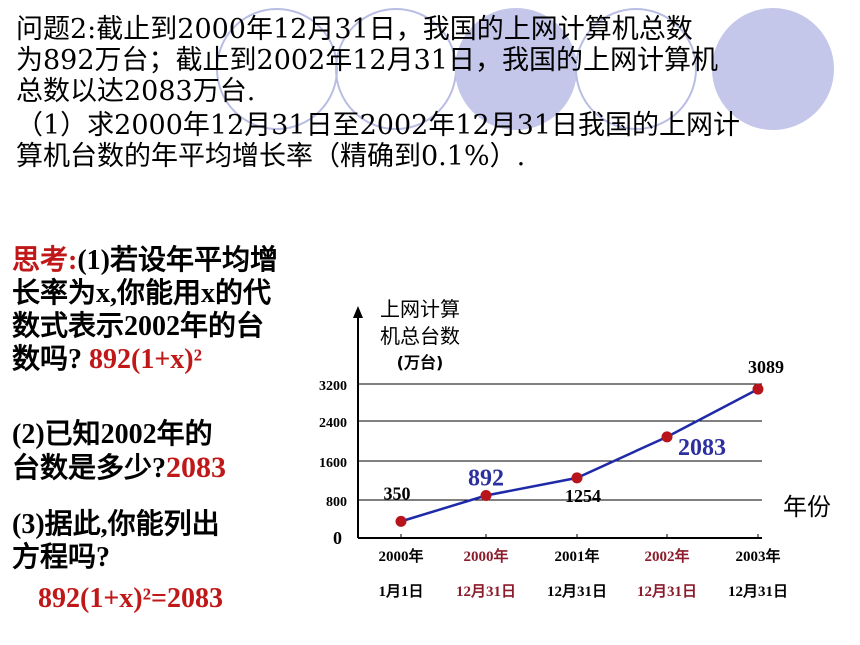  I want to click on thinking-q3: (3)据此,你能列出 方程吗? 892(1+x)²=2083, so click(162, 561).